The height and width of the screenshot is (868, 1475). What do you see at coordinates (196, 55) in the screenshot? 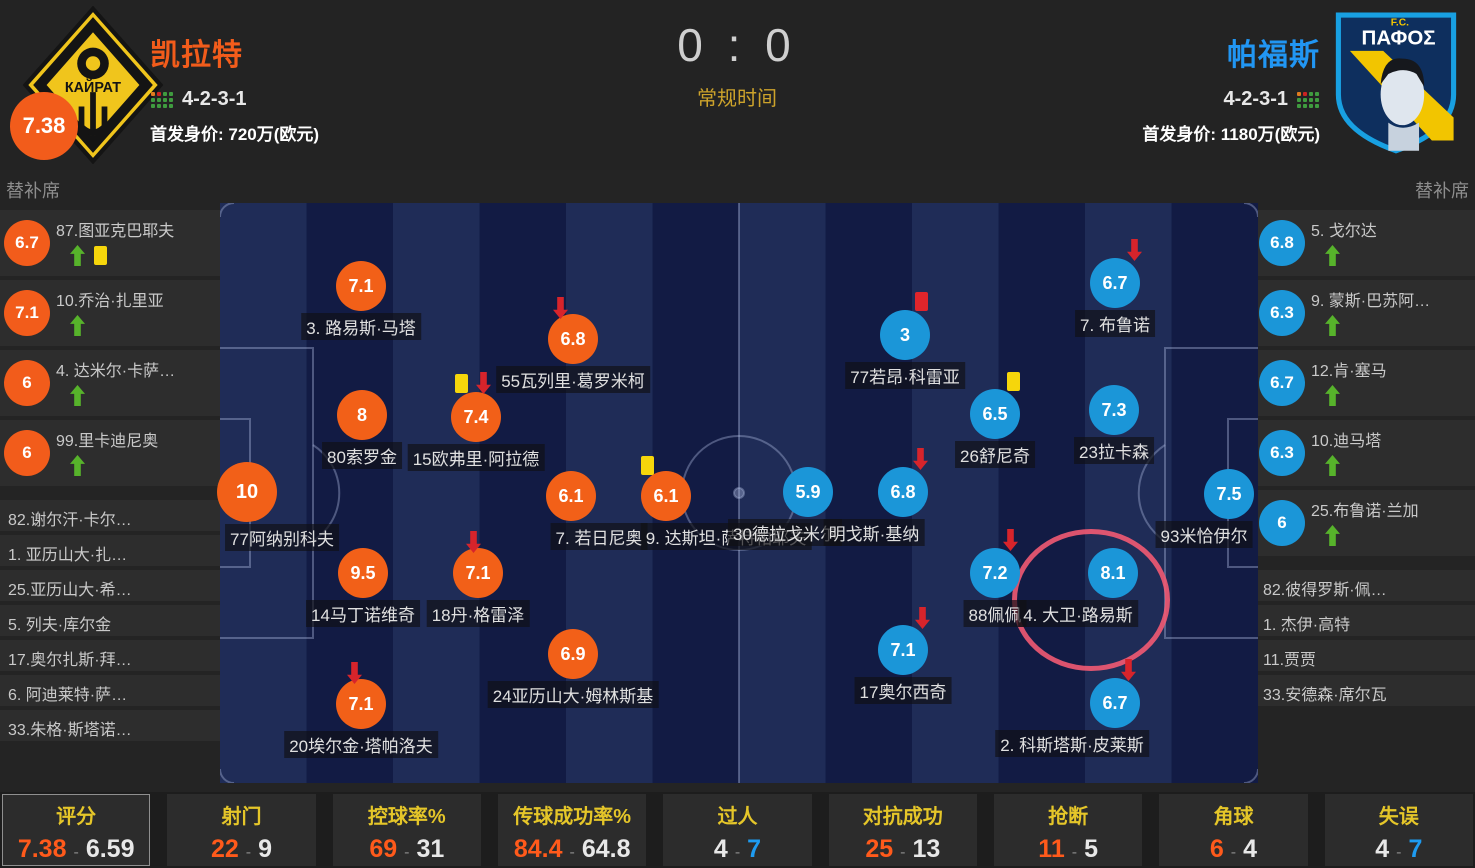
I see `home-team-name: 凯拉特` at bounding box center [196, 55].